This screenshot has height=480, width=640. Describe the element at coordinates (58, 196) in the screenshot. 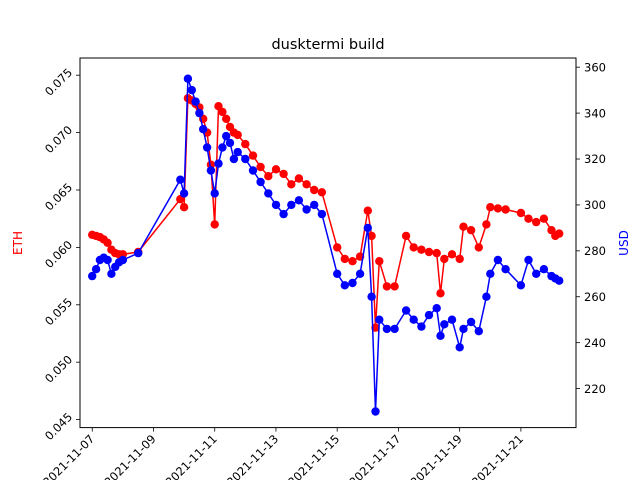

I see `y-left-tick-label: 0.065` at that location.